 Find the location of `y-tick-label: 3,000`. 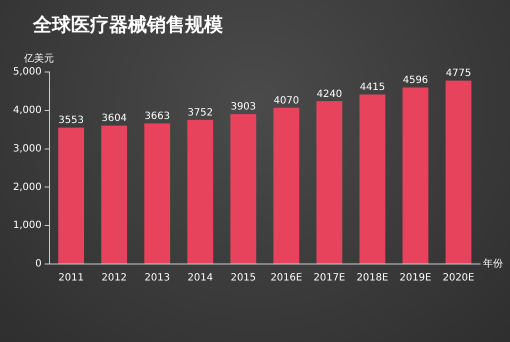

y-tick-label: 3,000 is located at coordinates (27, 148).